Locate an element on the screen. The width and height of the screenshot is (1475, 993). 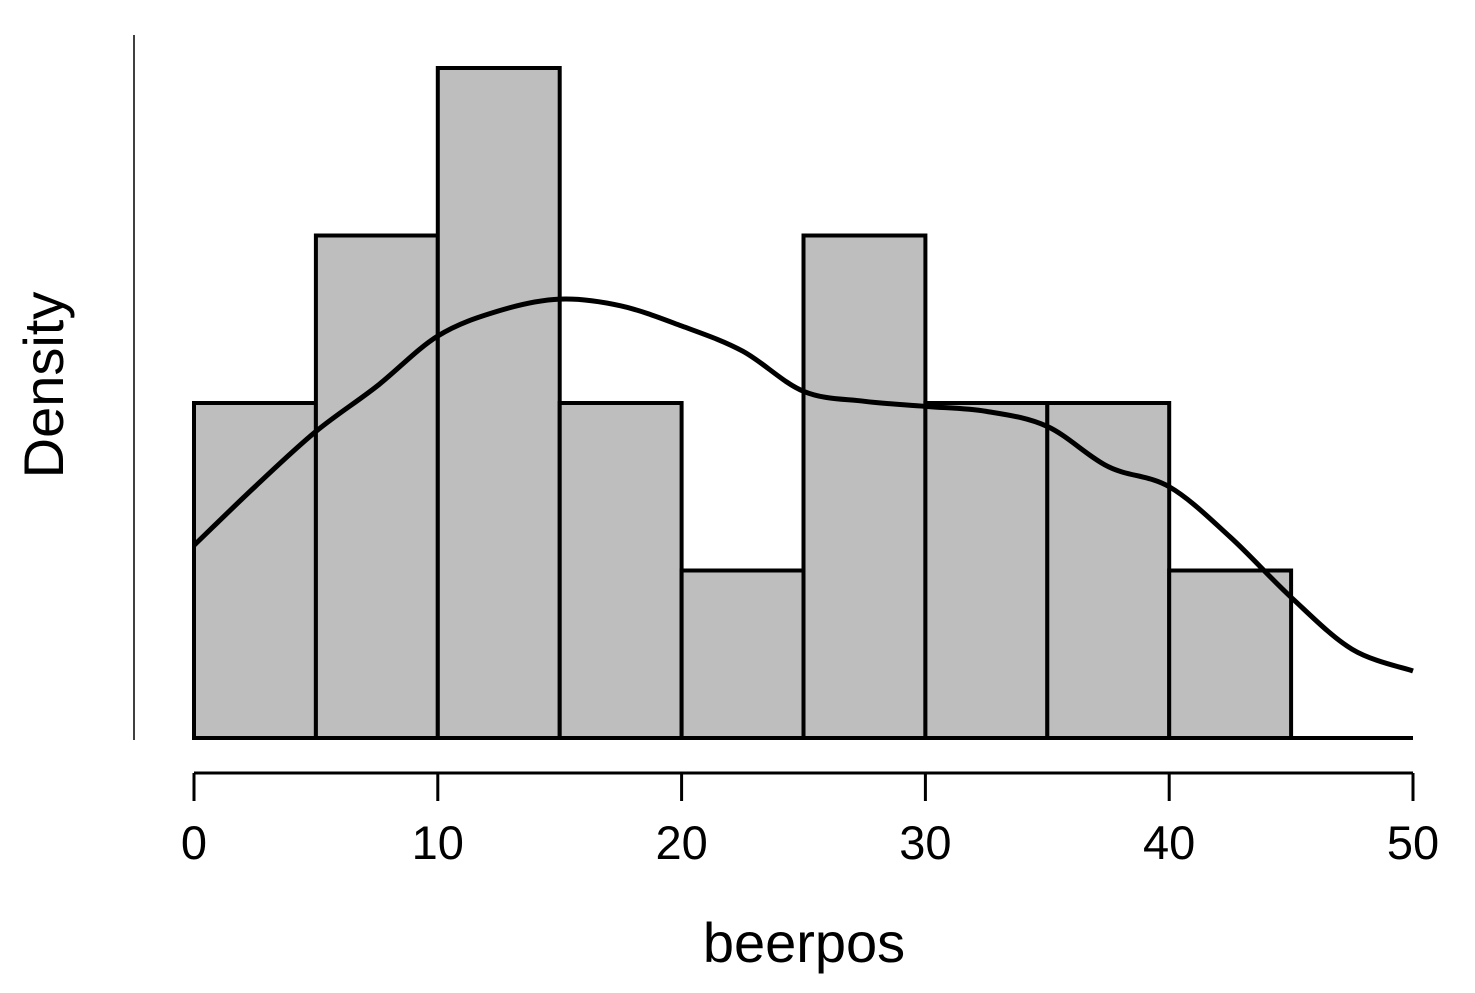
x-tick-label-2: 20 is located at coordinates (681, 842).